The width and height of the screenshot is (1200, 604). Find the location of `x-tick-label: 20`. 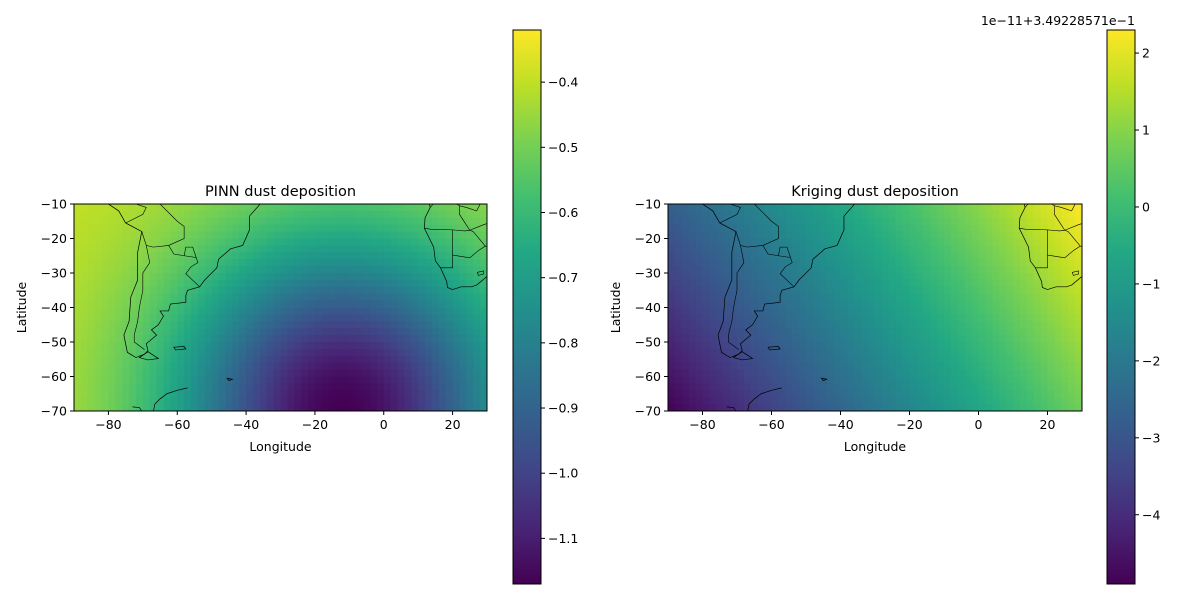

x-tick-label: 20 is located at coordinates (1048, 424).